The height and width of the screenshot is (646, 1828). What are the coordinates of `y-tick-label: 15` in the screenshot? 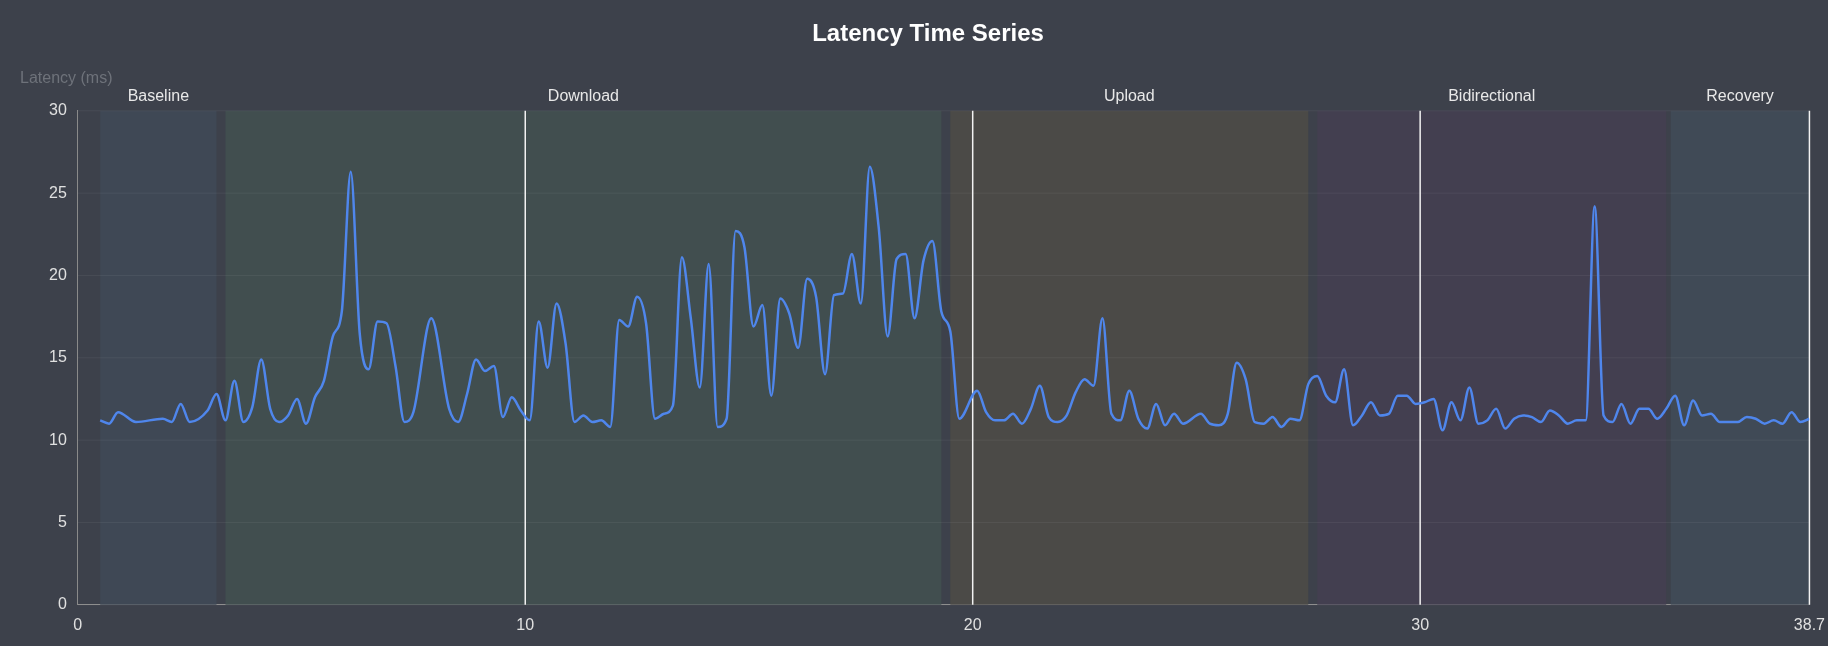 It's located at (58, 357).